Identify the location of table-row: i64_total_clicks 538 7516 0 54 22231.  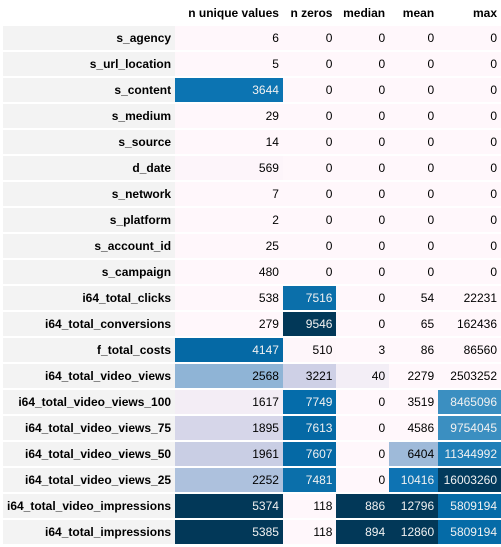
(252, 299).